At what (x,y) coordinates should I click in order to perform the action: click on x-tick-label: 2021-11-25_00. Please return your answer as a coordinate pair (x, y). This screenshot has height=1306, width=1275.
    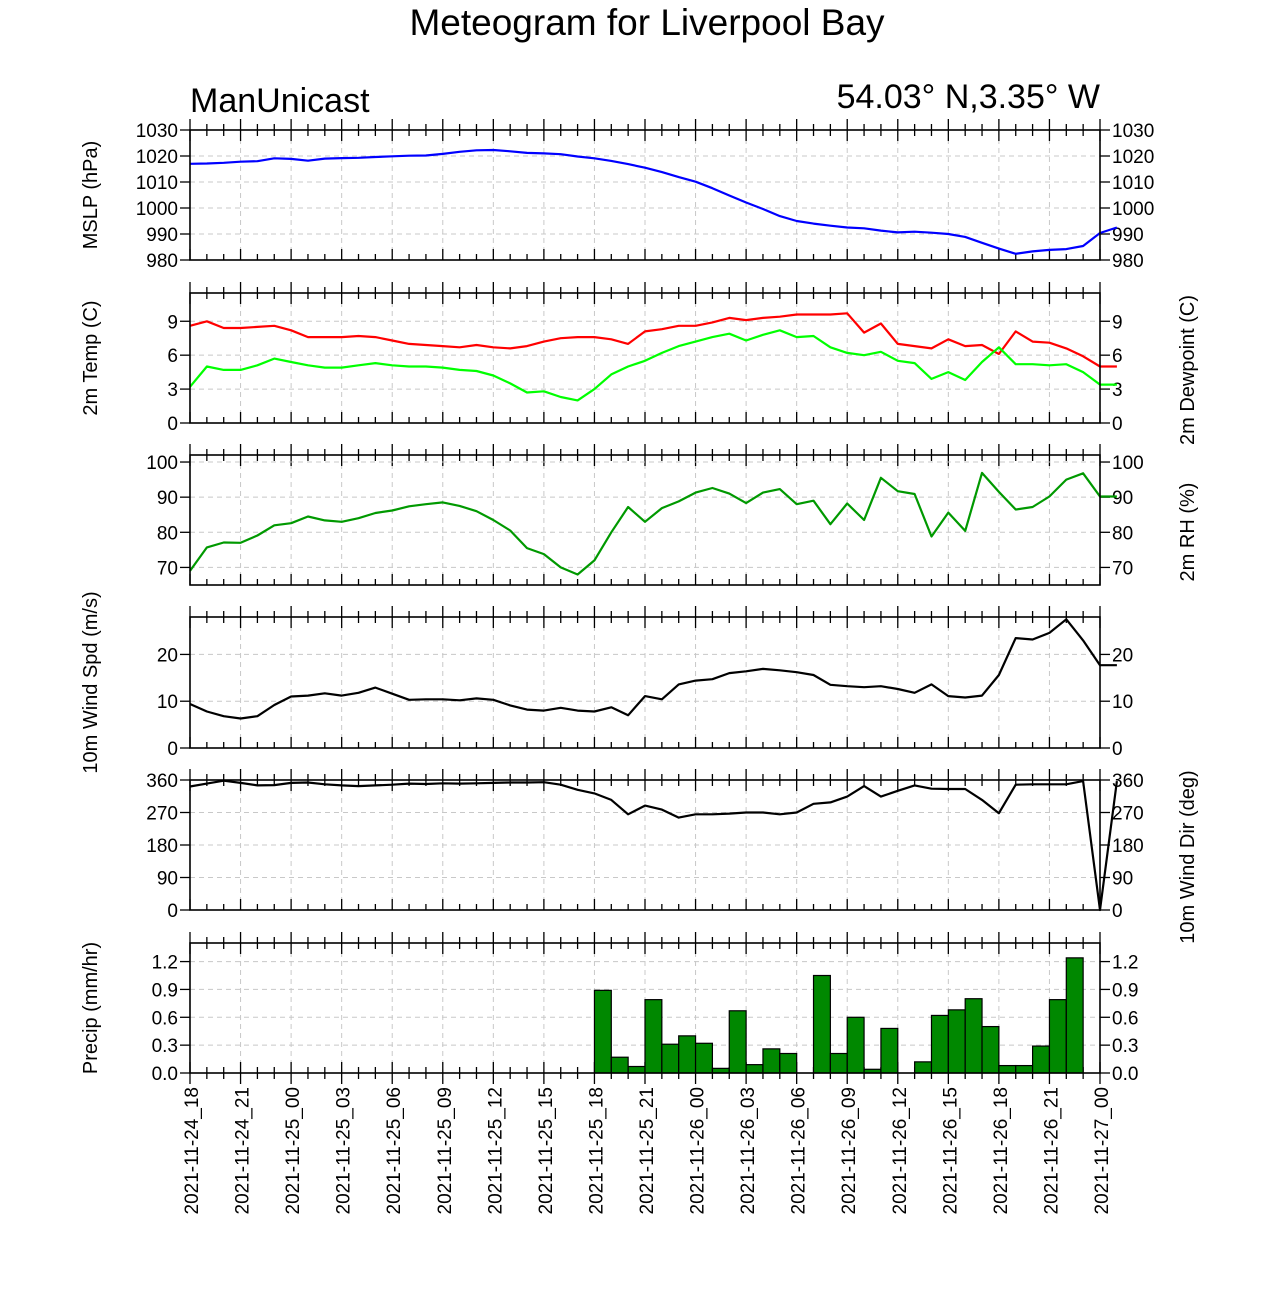
    Looking at the image, I should click on (293, 1150).